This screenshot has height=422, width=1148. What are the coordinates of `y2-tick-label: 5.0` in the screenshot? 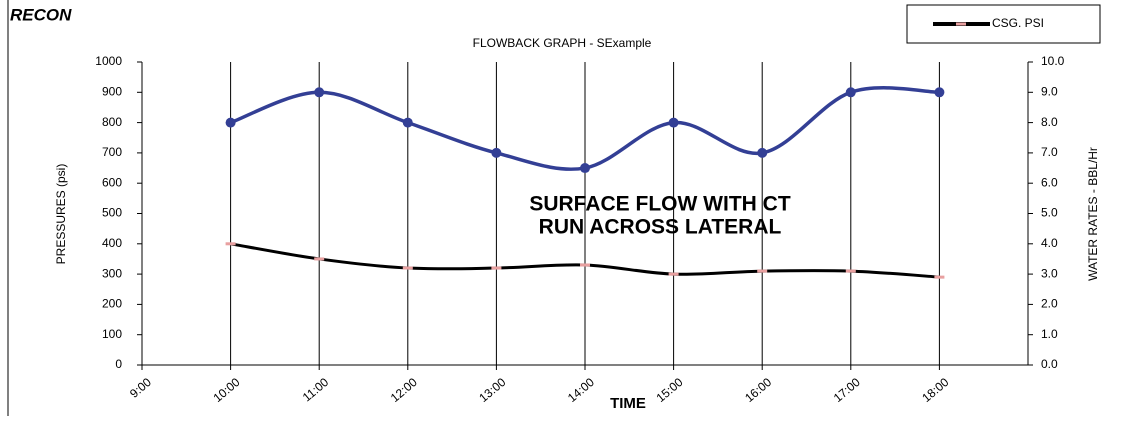 It's located at (1049, 213).